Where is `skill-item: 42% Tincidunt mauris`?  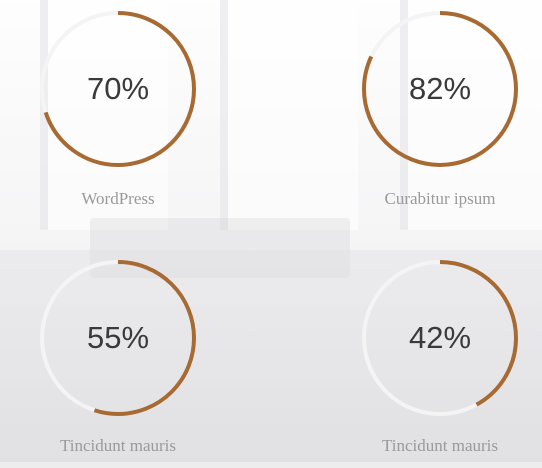 skill-item: 42% Tincidunt mauris is located at coordinates (440, 363).